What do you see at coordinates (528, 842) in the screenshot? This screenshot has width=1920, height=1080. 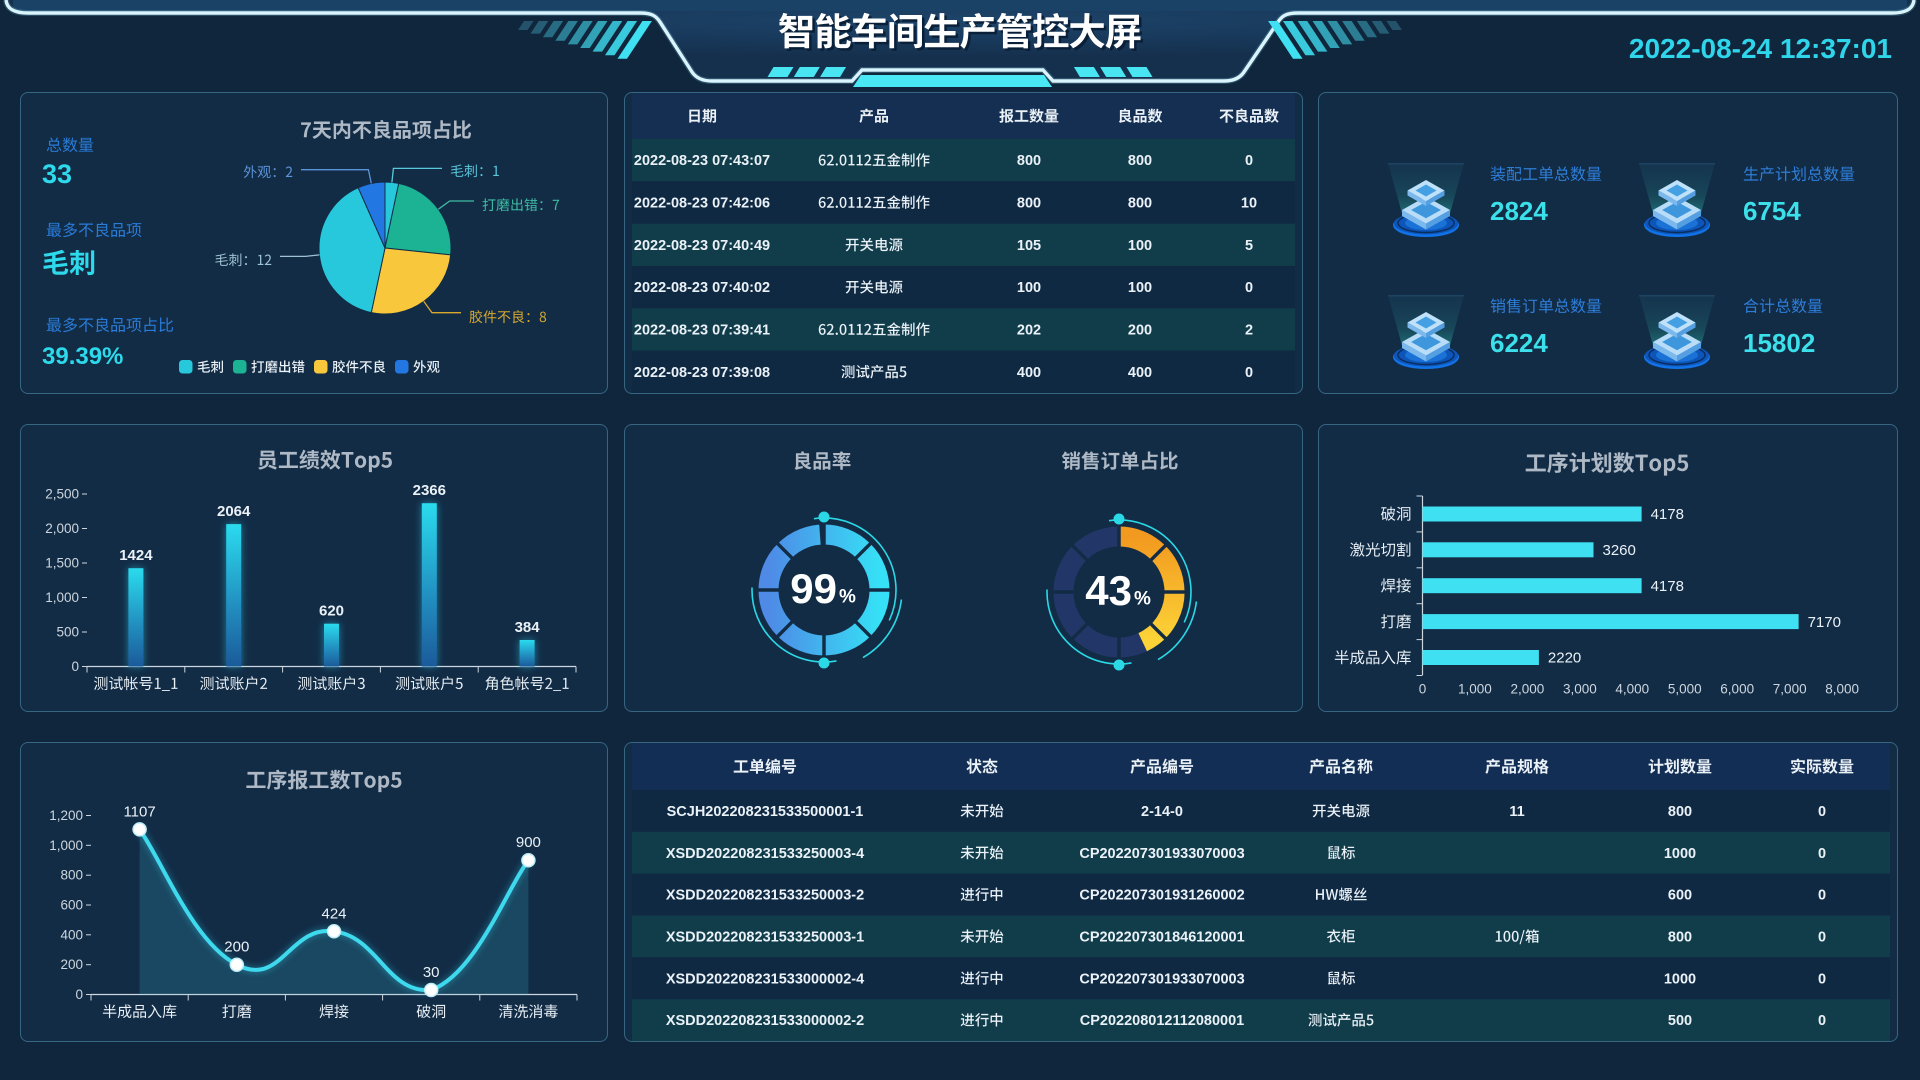 I see `svg-text: 900` at bounding box center [528, 842].